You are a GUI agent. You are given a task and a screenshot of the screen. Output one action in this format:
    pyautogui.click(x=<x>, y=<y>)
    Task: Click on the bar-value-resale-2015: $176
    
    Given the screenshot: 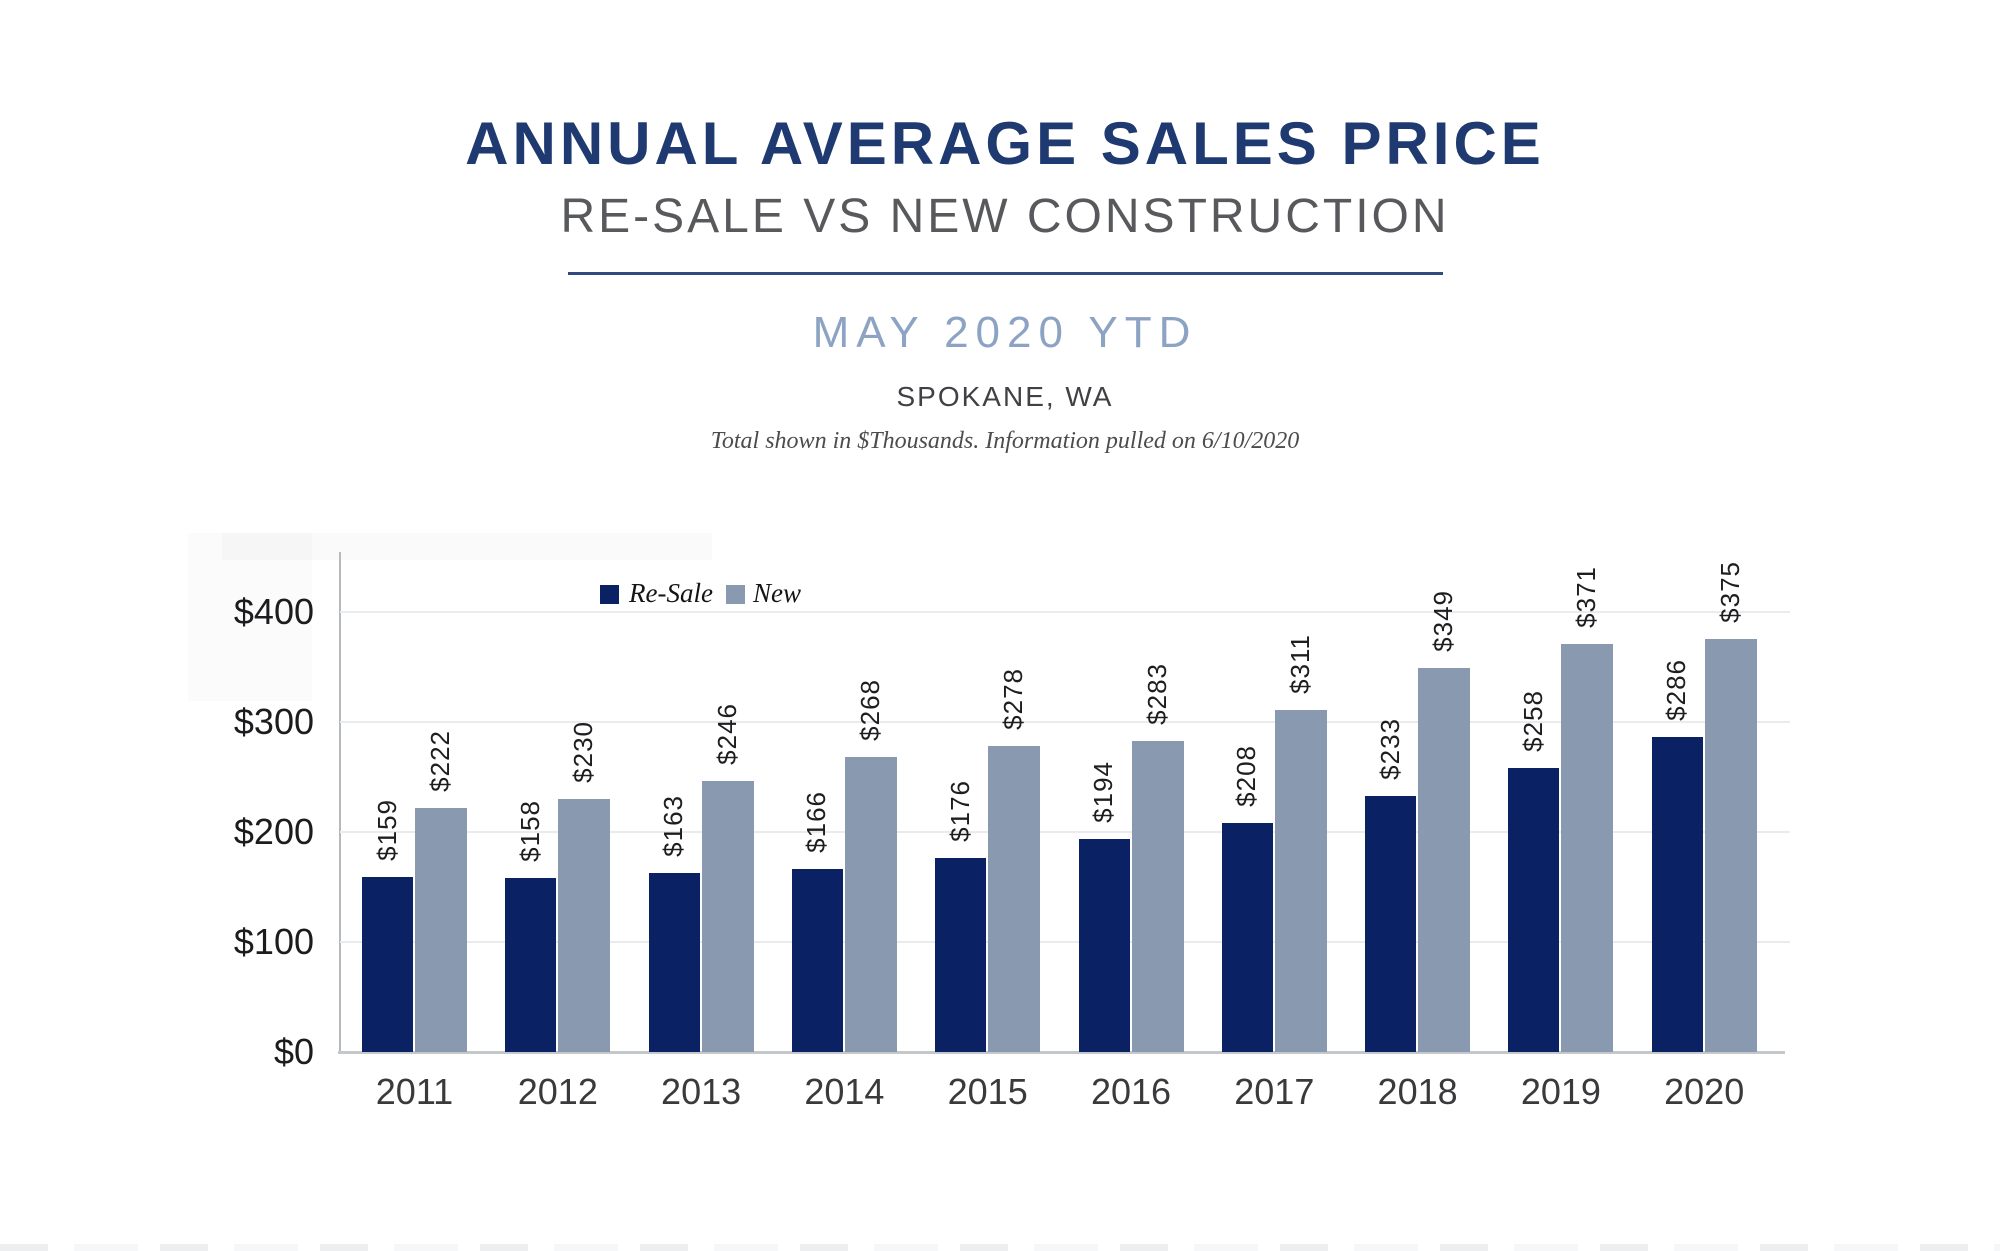 What is the action you would take?
    pyautogui.click(x=959, y=811)
    